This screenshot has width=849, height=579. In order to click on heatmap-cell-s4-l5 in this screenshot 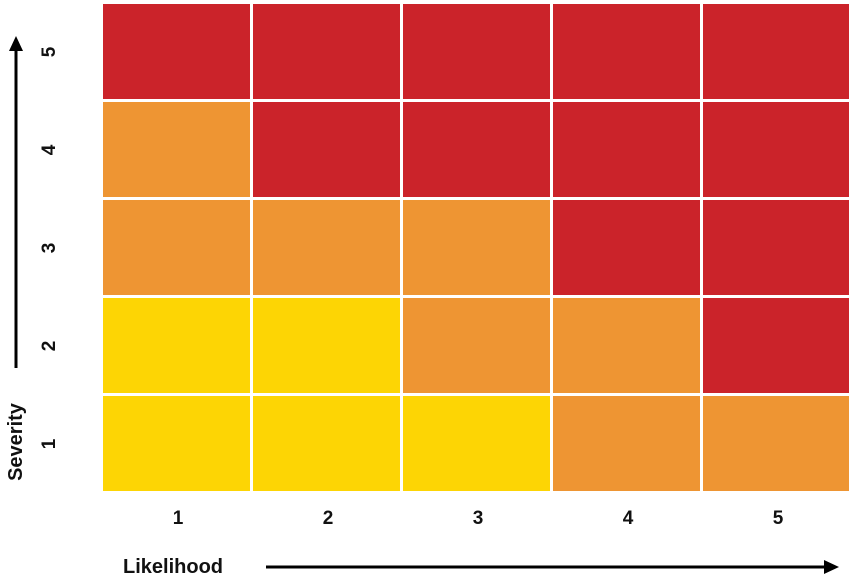, I will do `click(776, 149)`.